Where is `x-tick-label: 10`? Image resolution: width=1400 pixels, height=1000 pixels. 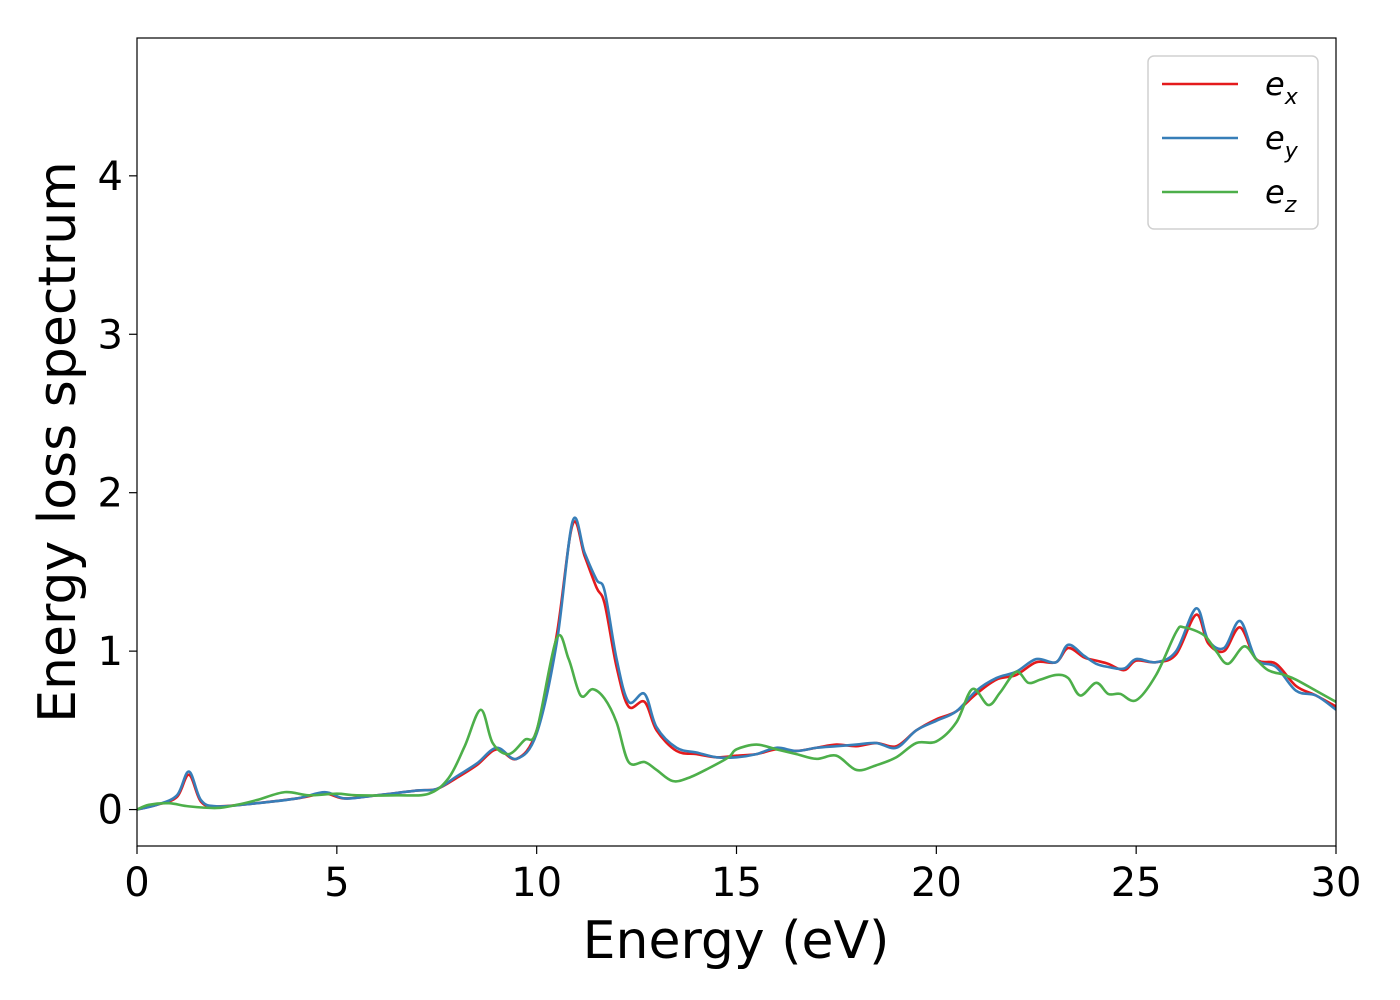 x-tick-label: 10 is located at coordinates (536, 883).